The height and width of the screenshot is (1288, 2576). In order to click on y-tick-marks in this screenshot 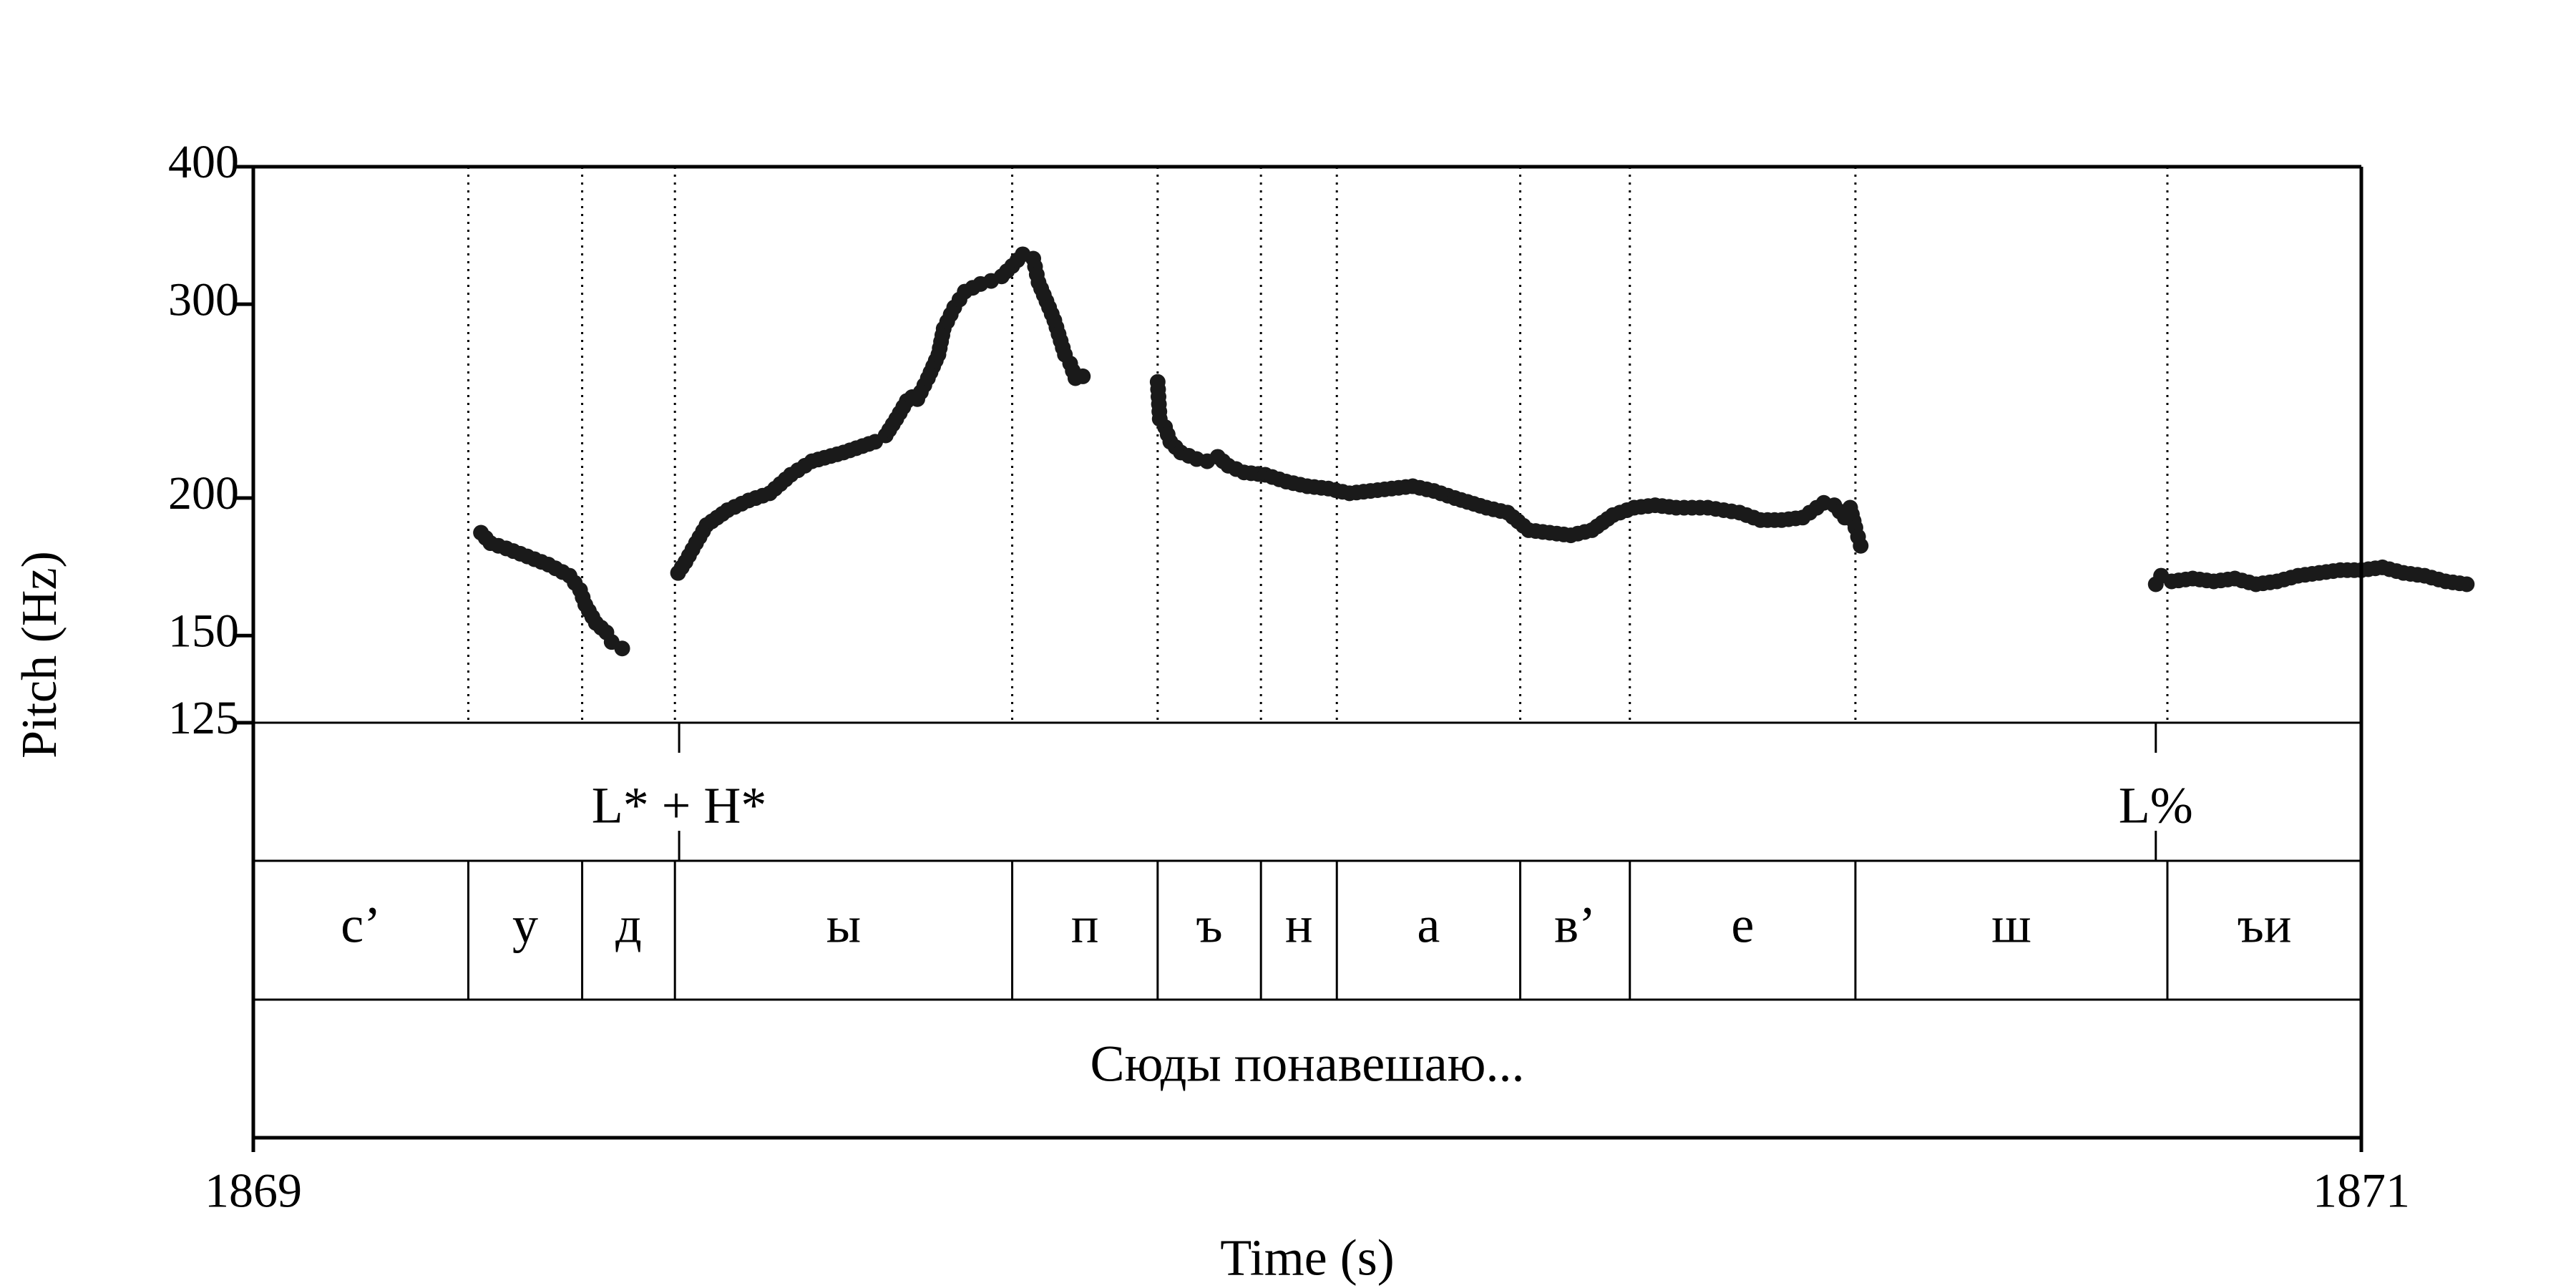, I will do `click(243, 445)`.